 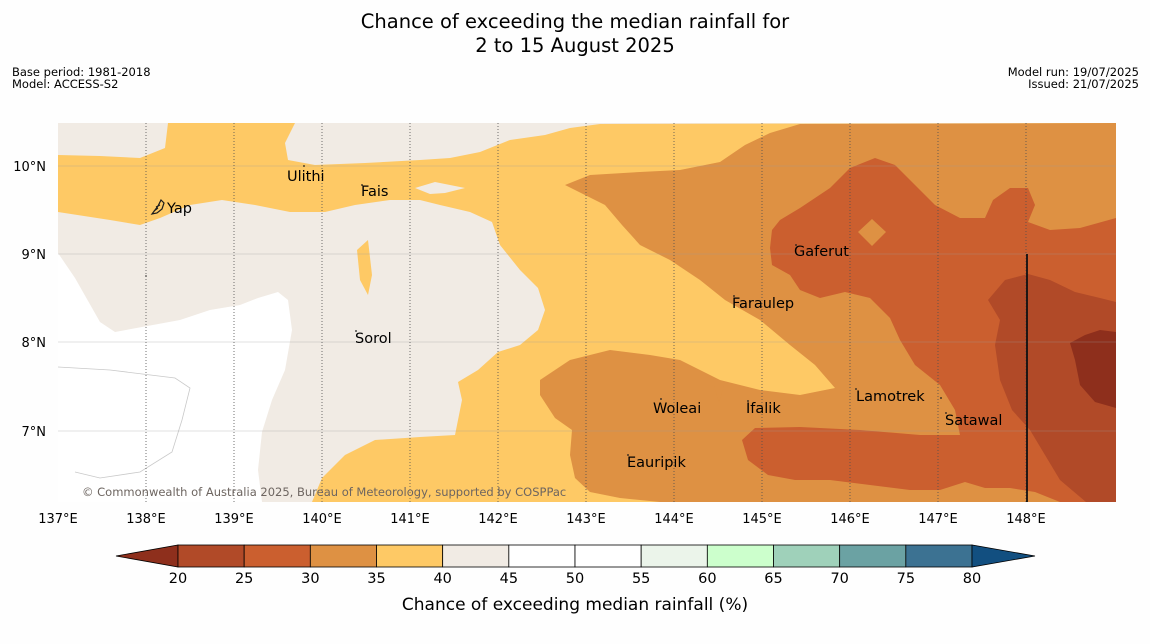 What do you see at coordinates (509, 579) in the screenshot?
I see `colorbar-tick-label: 45` at bounding box center [509, 579].